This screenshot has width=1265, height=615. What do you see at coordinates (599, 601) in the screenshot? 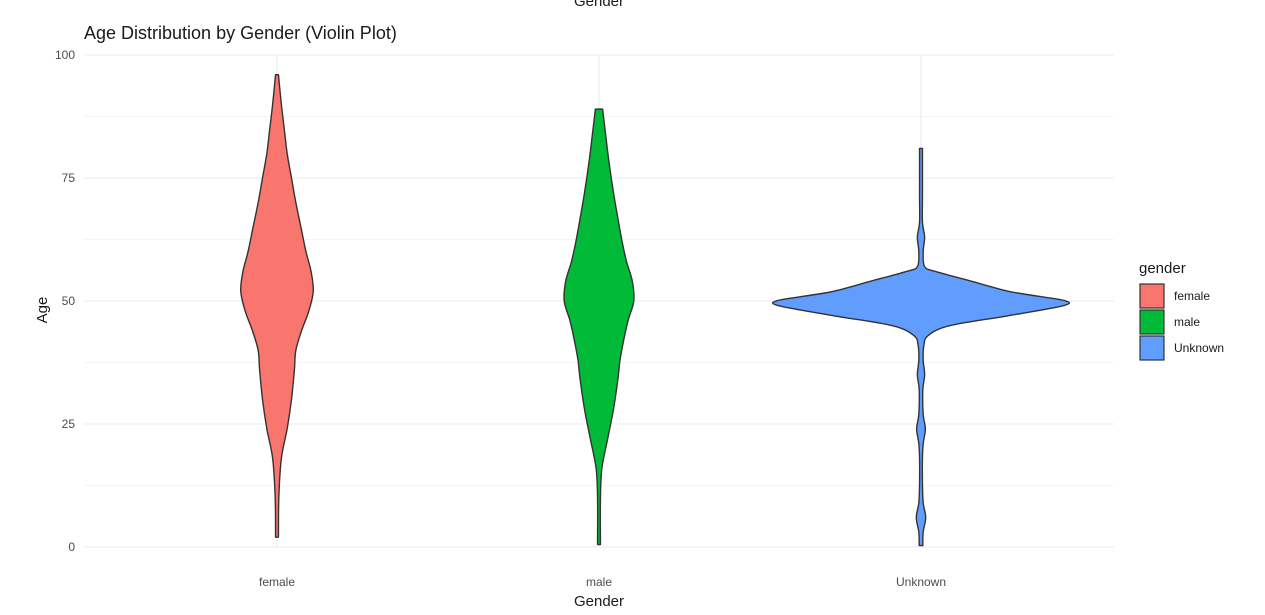
I see `x-axis-title: Gender` at bounding box center [599, 601].